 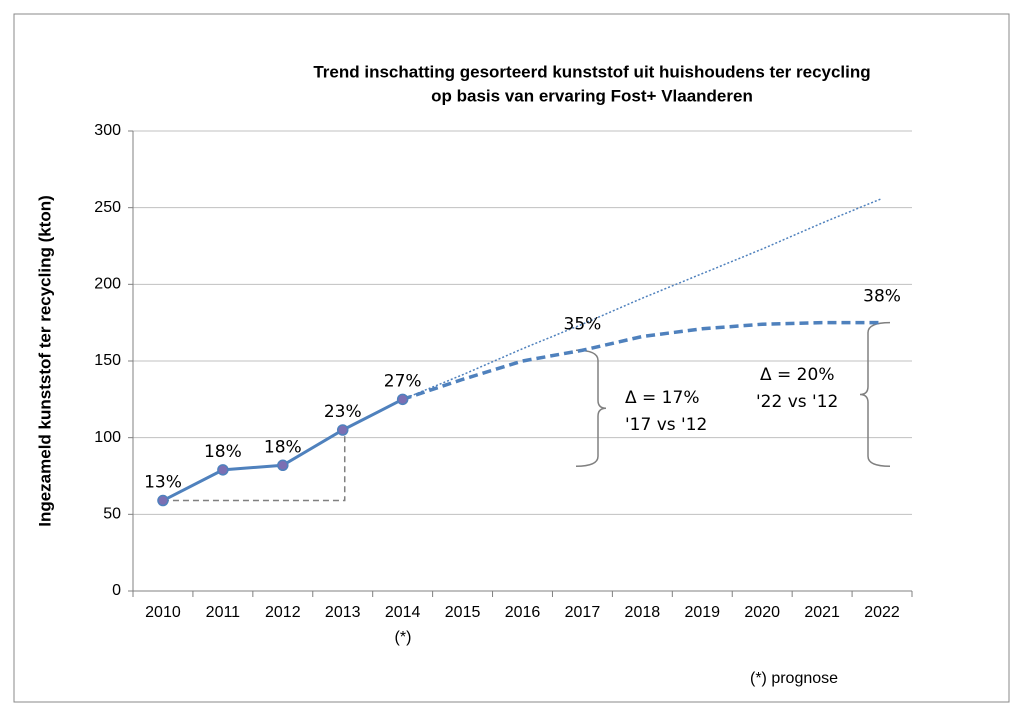 What do you see at coordinates (163, 483) in the screenshot?
I see `point-label: 13%` at bounding box center [163, 483].